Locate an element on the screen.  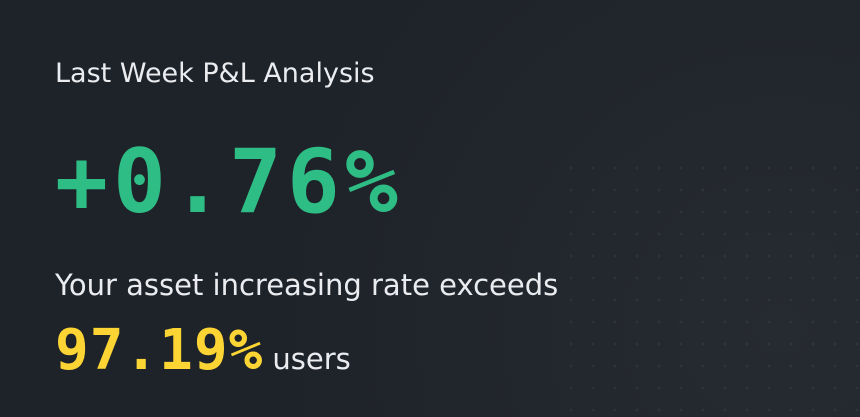
rank-line: 97.19% users is located at coordinates (203, 350).